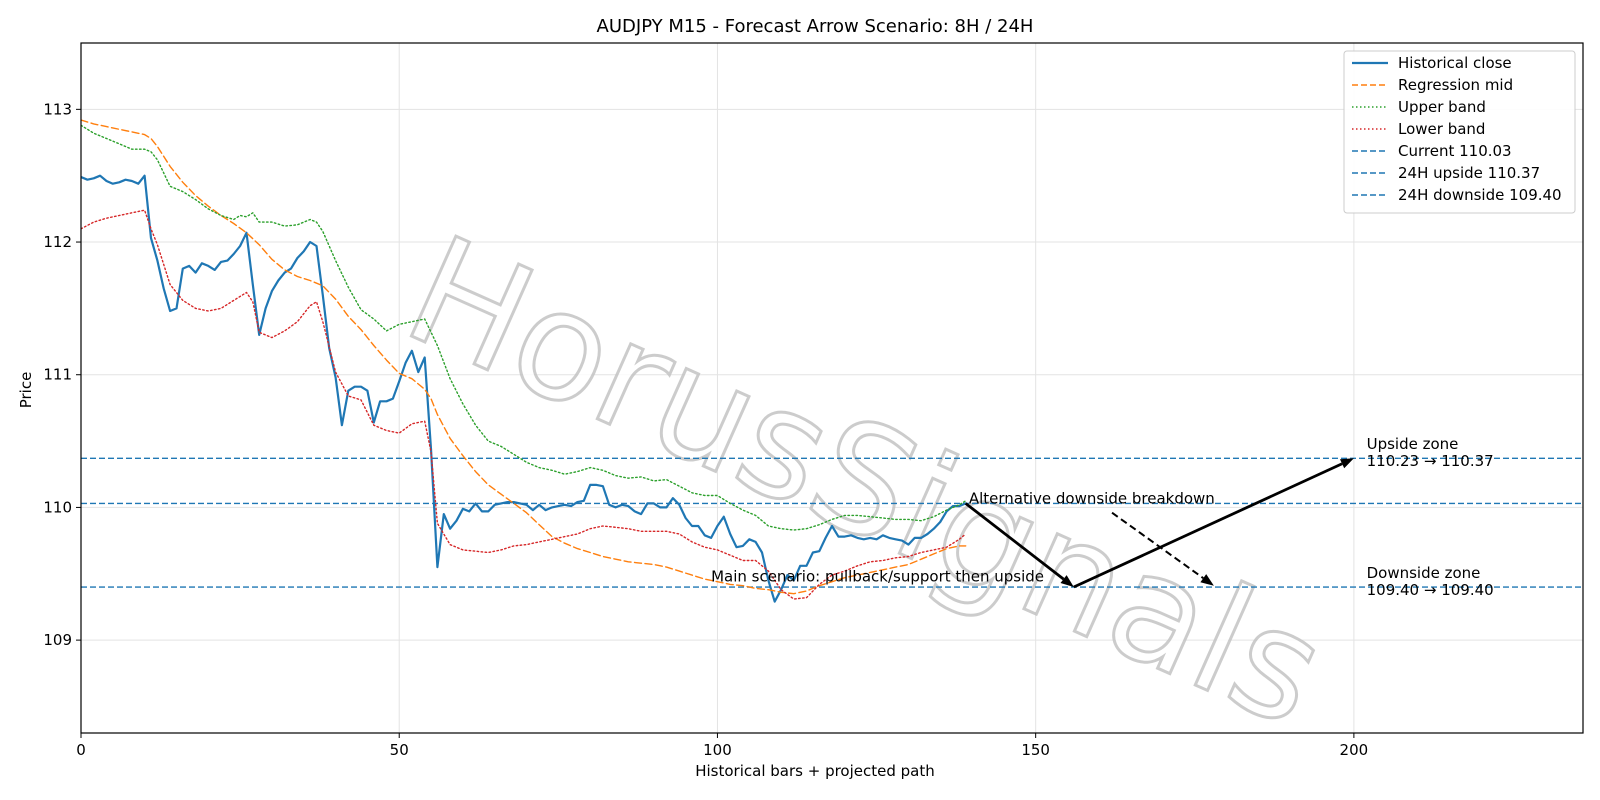  What do you see at coordinates (1430, 590) in the screenshot?
I see `annotation-3-line-1: 109.40 → 109.40` at bounding box center [1430, 590].